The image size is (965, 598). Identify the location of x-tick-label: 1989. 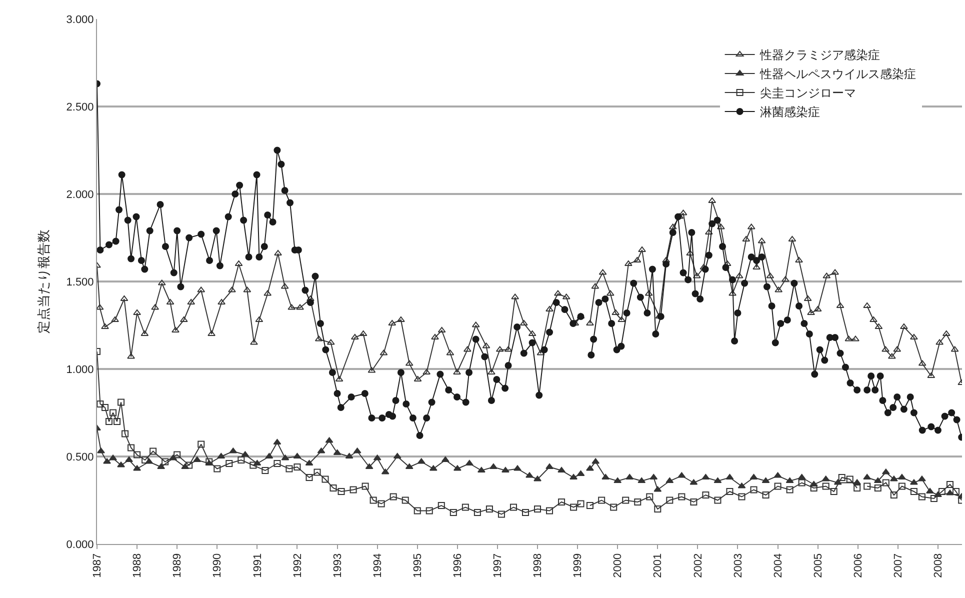
(178, 565).